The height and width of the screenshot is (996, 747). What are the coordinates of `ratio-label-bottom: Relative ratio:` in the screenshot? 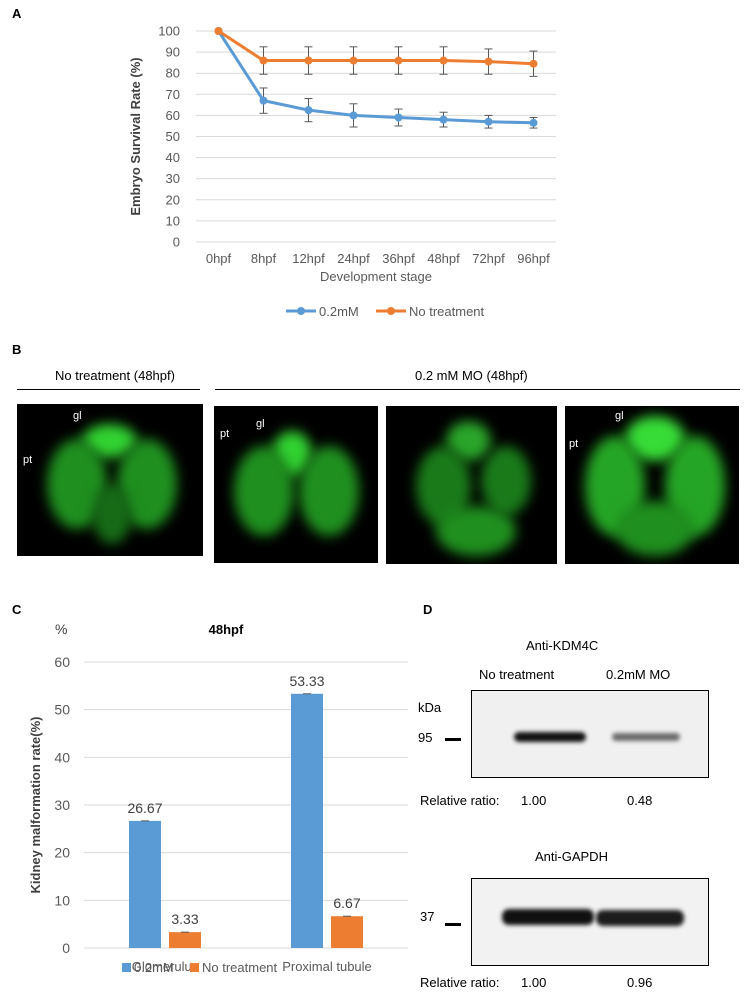 It's located at (460, 982).